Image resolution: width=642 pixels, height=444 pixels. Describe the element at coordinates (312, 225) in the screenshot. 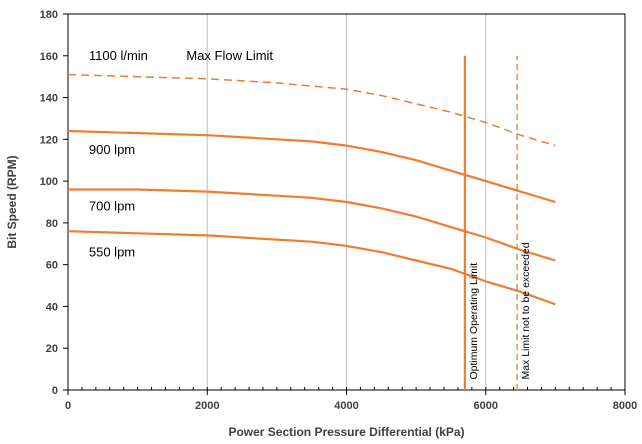

I see `series-line-700-lpm` at that location.